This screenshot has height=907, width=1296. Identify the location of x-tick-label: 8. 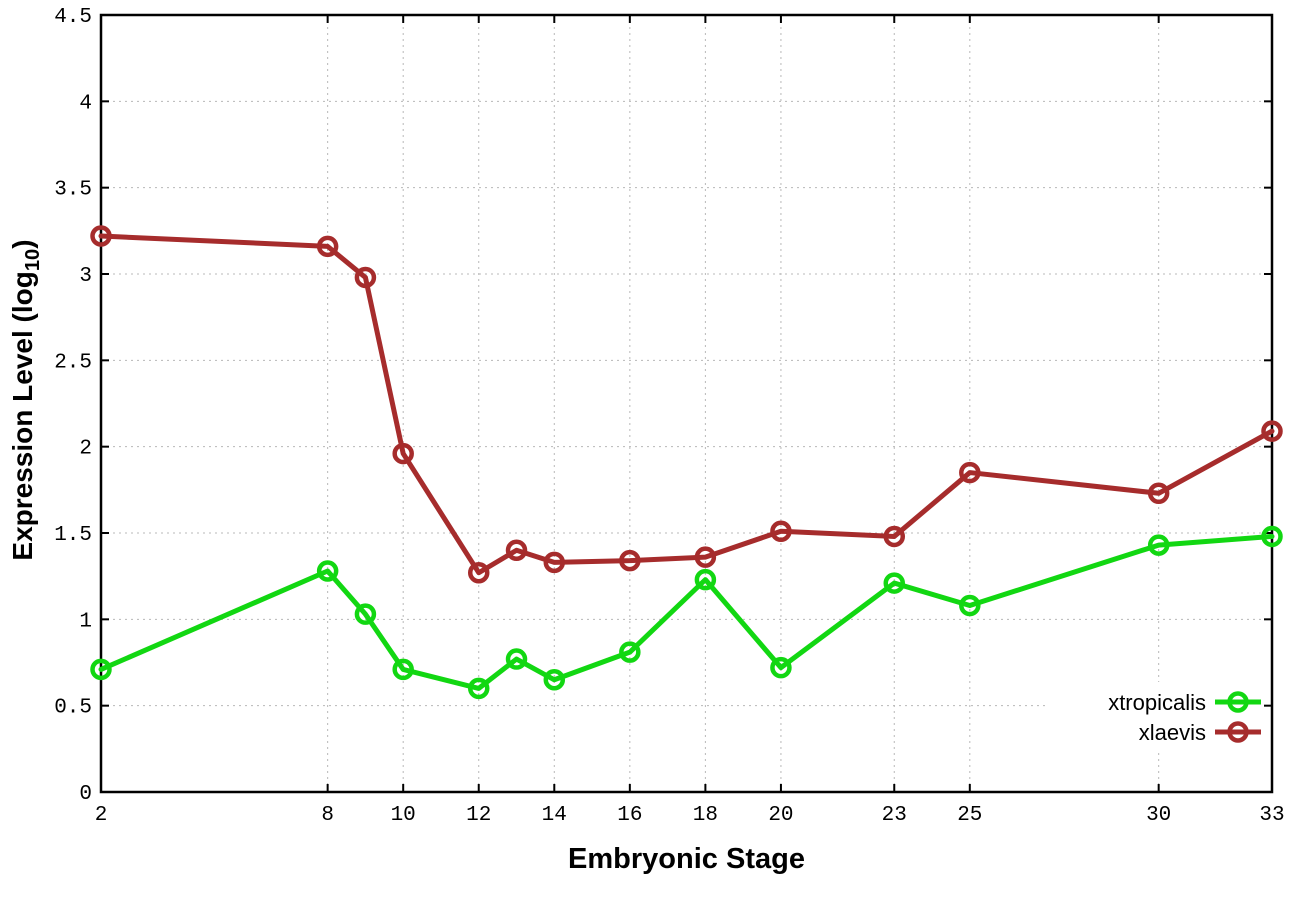
(327, 815).